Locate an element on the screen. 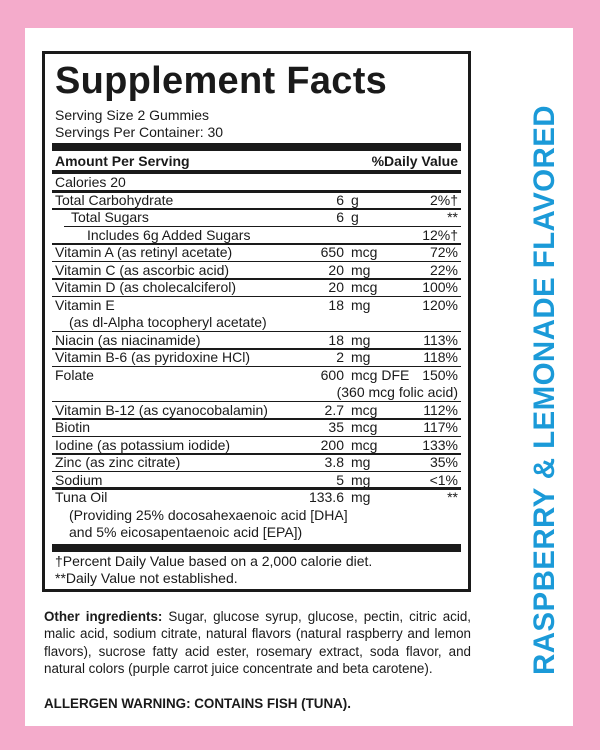 The image size is (600, 750). supplement-facts-title: Supplement Facts is located at coordinates (221, 81).